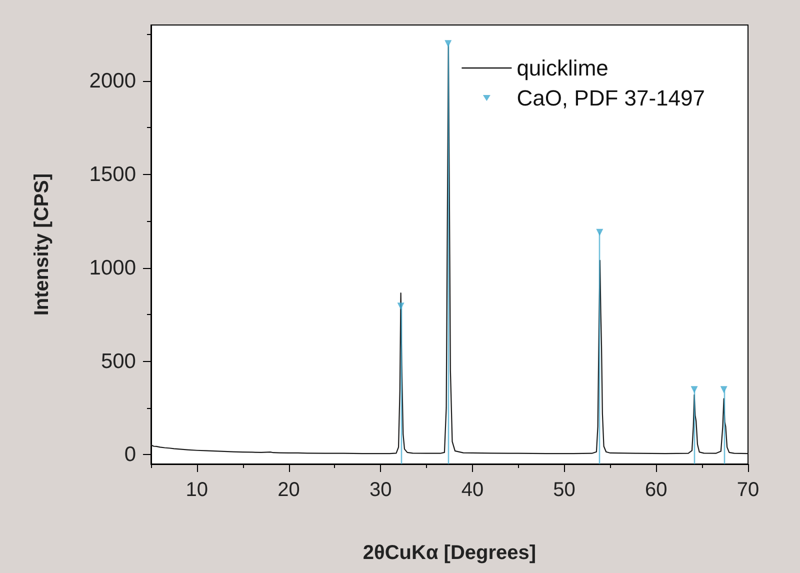 The image size is (800, 573). Describe the element at coordinates (130, 454) in the screenshot. I see `y-tick-label: 0` at that location.